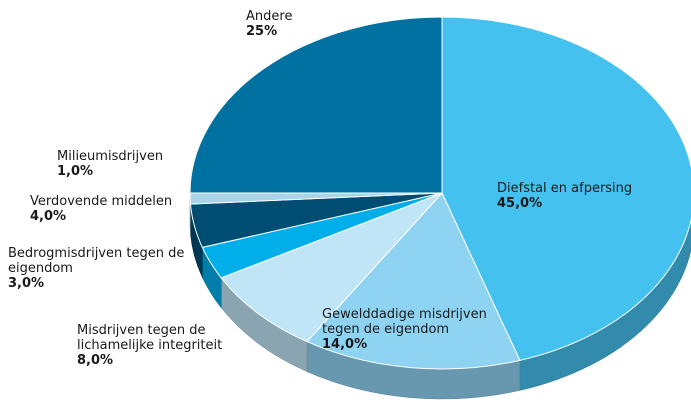  I want to click on slice-label: Andere 25%, so click(306, 24).